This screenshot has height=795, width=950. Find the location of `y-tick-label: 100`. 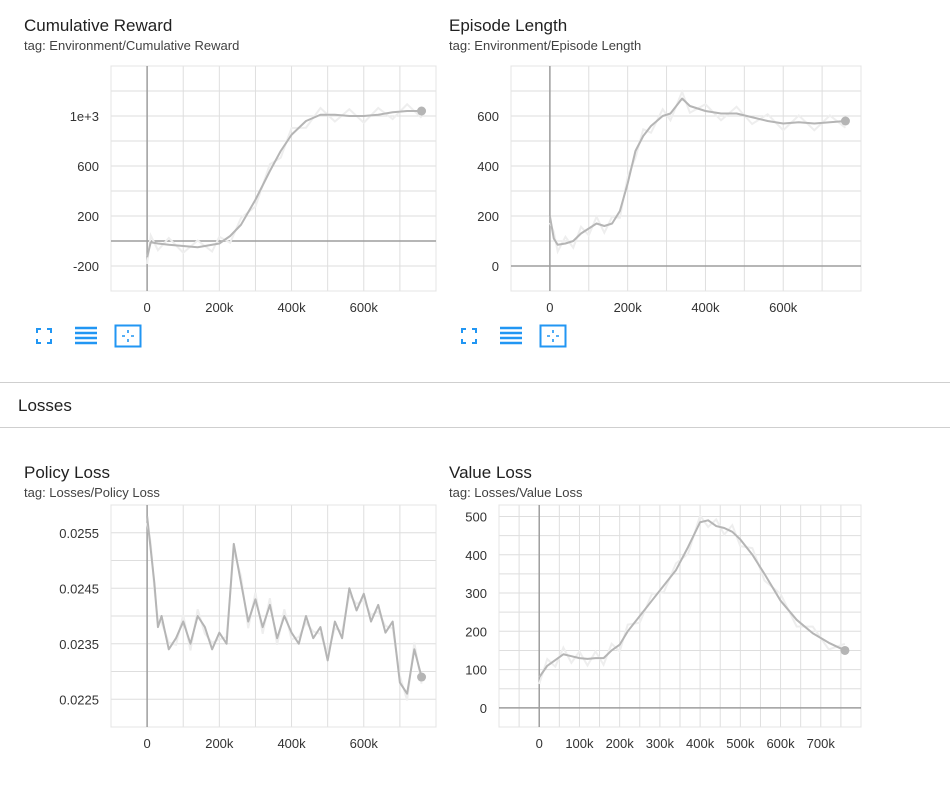

y-tick-label: 100 is located at coordinates (476, 670).